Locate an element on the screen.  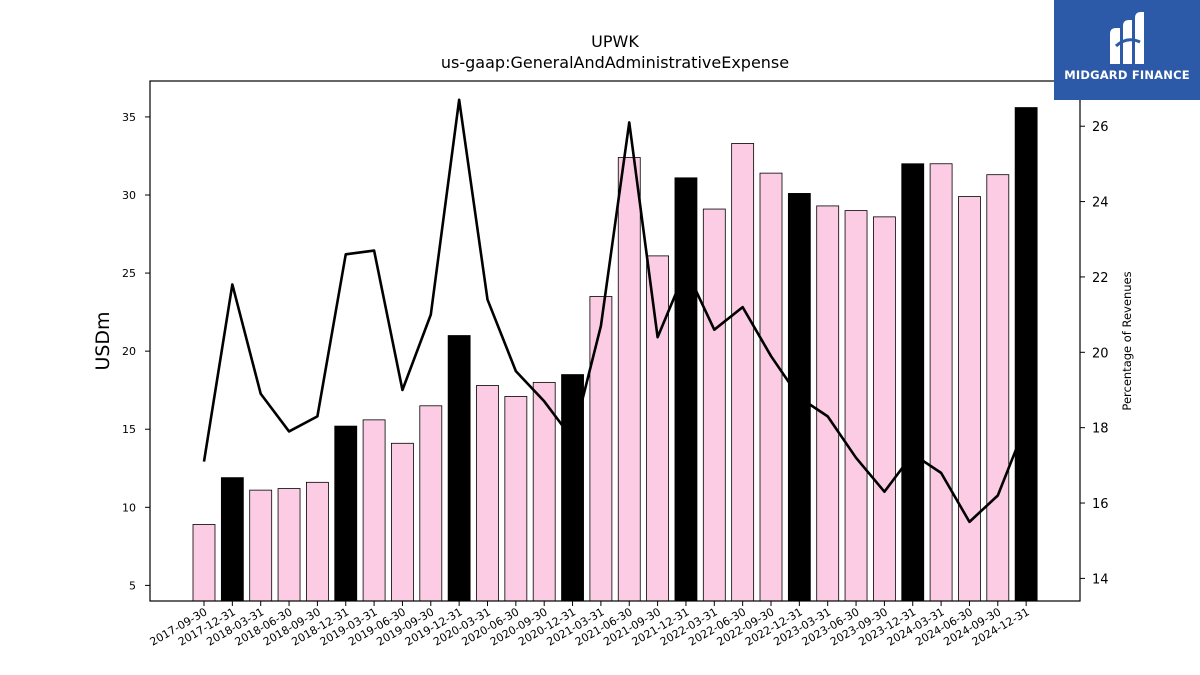
midgard-finance-logo: MIDGARD FINANCE is located at coordinates (1127, 50).